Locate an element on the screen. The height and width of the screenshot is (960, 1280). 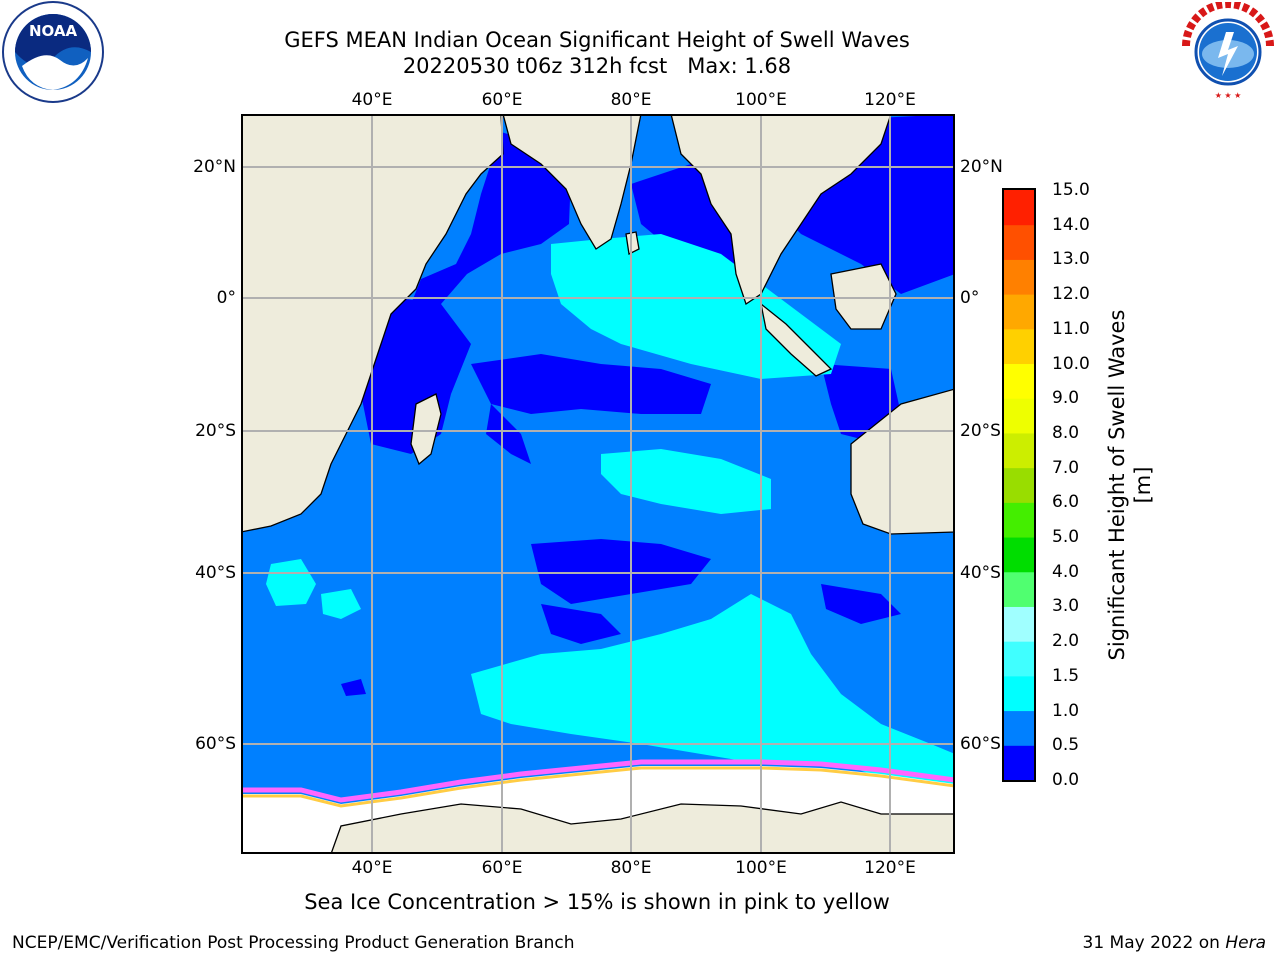
map-subtitle: 20220530 t06z 312h fcst Max: 1.68 is located at coordinates (597, 66).